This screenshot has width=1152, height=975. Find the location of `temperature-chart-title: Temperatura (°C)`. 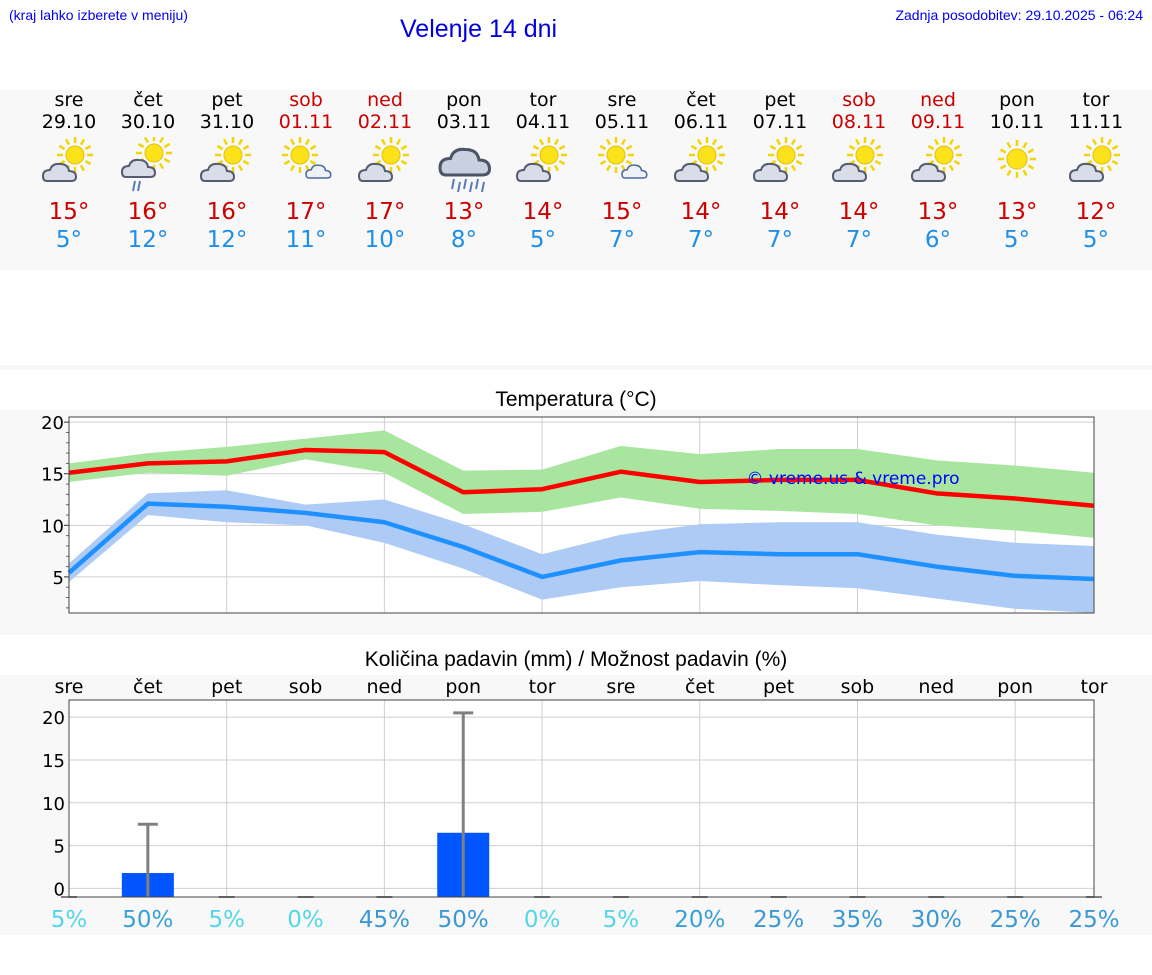

temperature-chart-title: Temperatura (°C) is located at coordinates (576, 399).